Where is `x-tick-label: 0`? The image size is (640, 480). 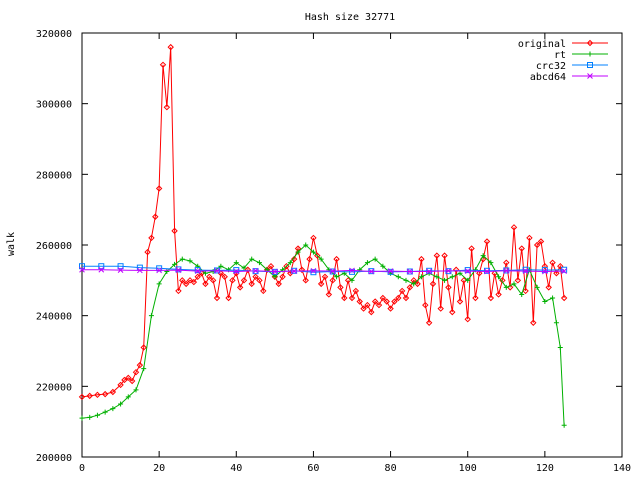
x-tick-label: 0 is located at coordinates (82, 468).